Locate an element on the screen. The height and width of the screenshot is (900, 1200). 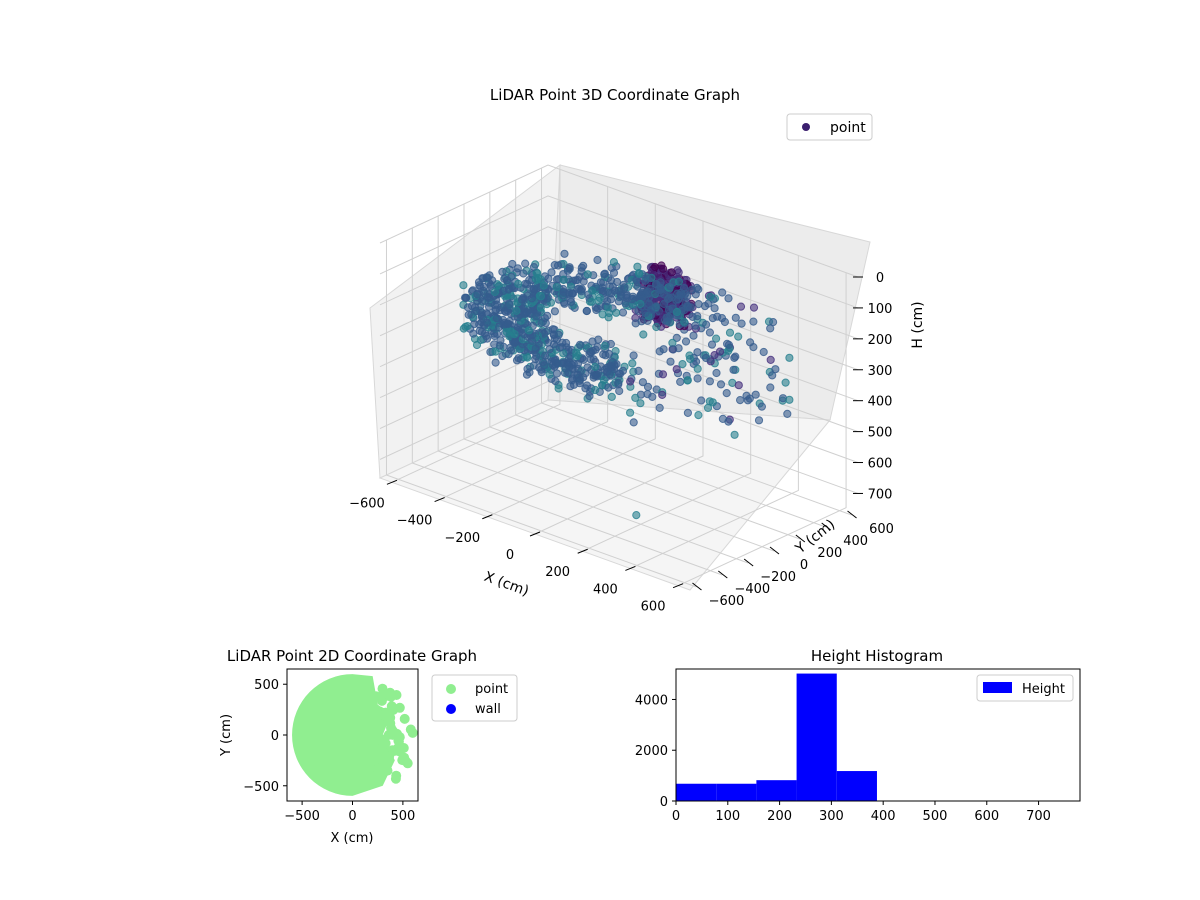
x-tick-label-hist: 300 is located at coordinates (831, 816).